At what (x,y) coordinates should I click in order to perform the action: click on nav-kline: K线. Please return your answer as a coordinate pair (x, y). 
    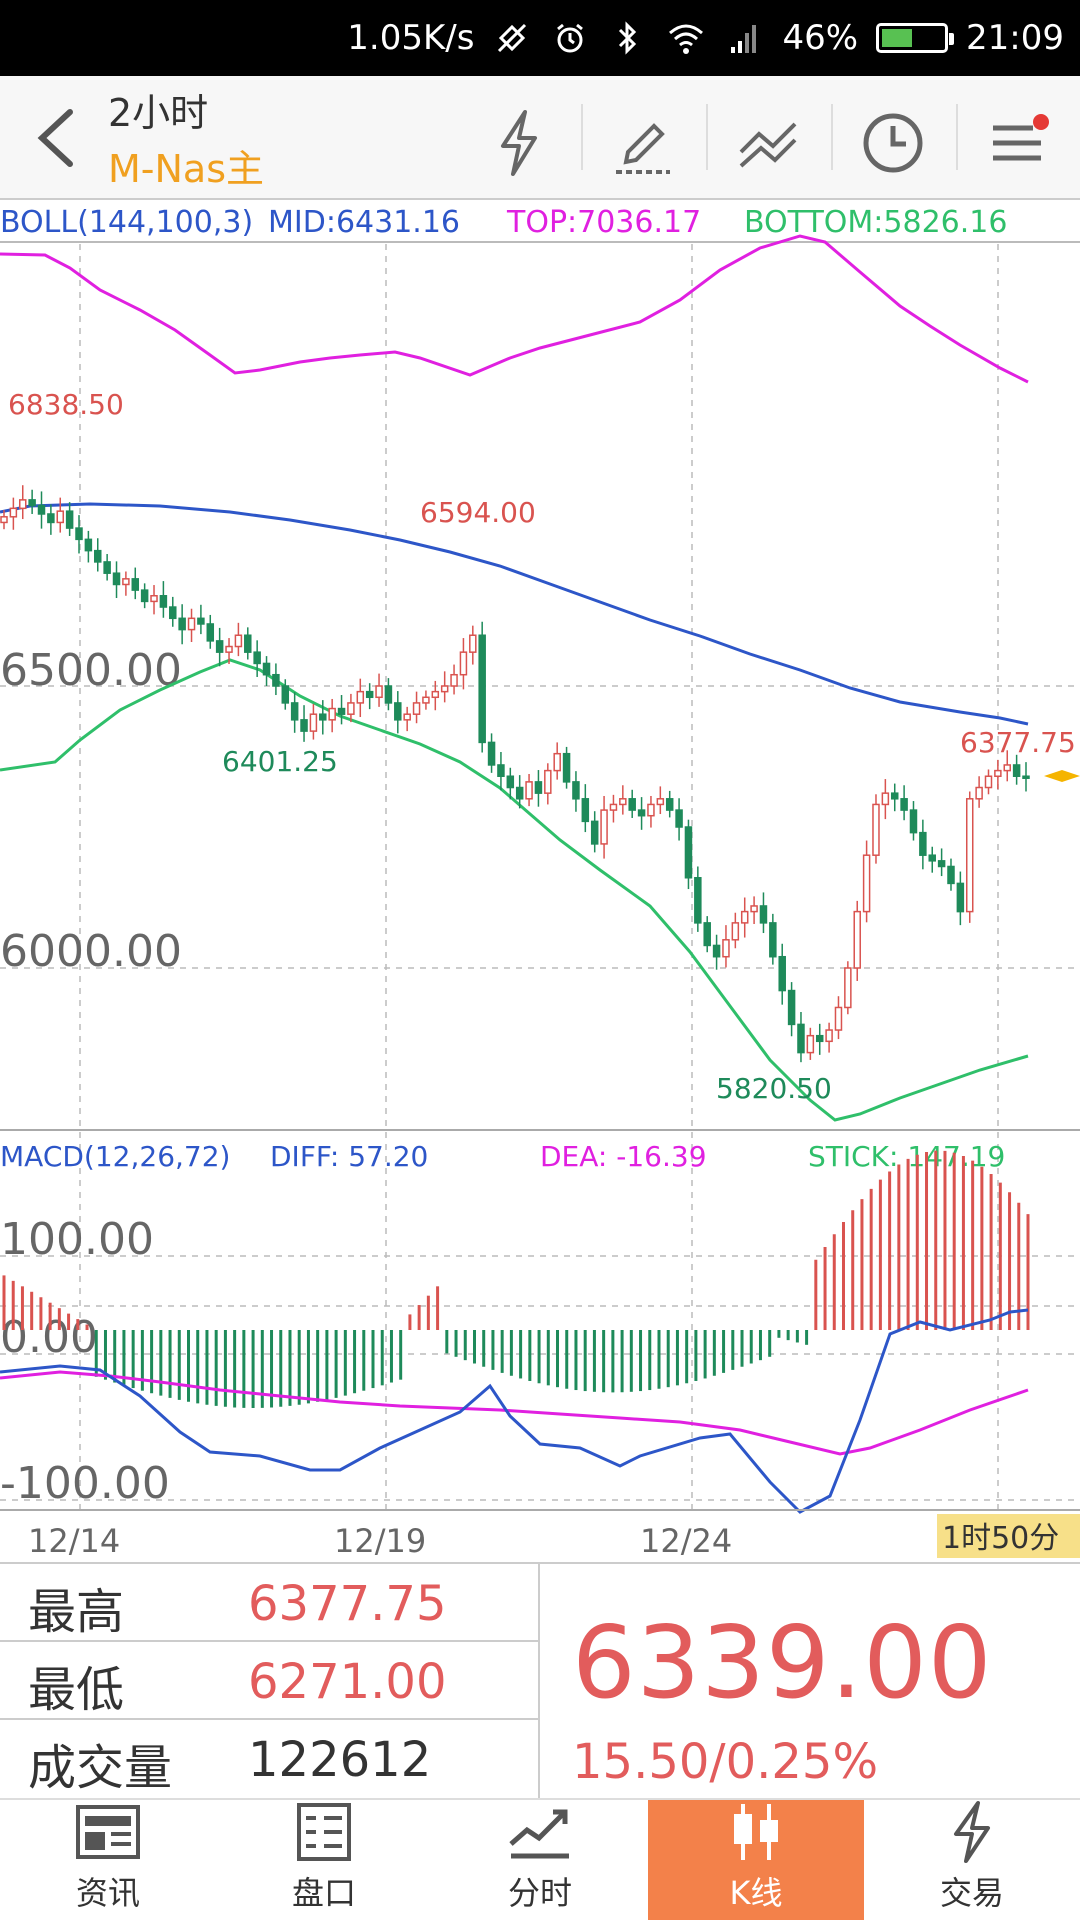
    Looking at the image, I should click on (756, 1860).